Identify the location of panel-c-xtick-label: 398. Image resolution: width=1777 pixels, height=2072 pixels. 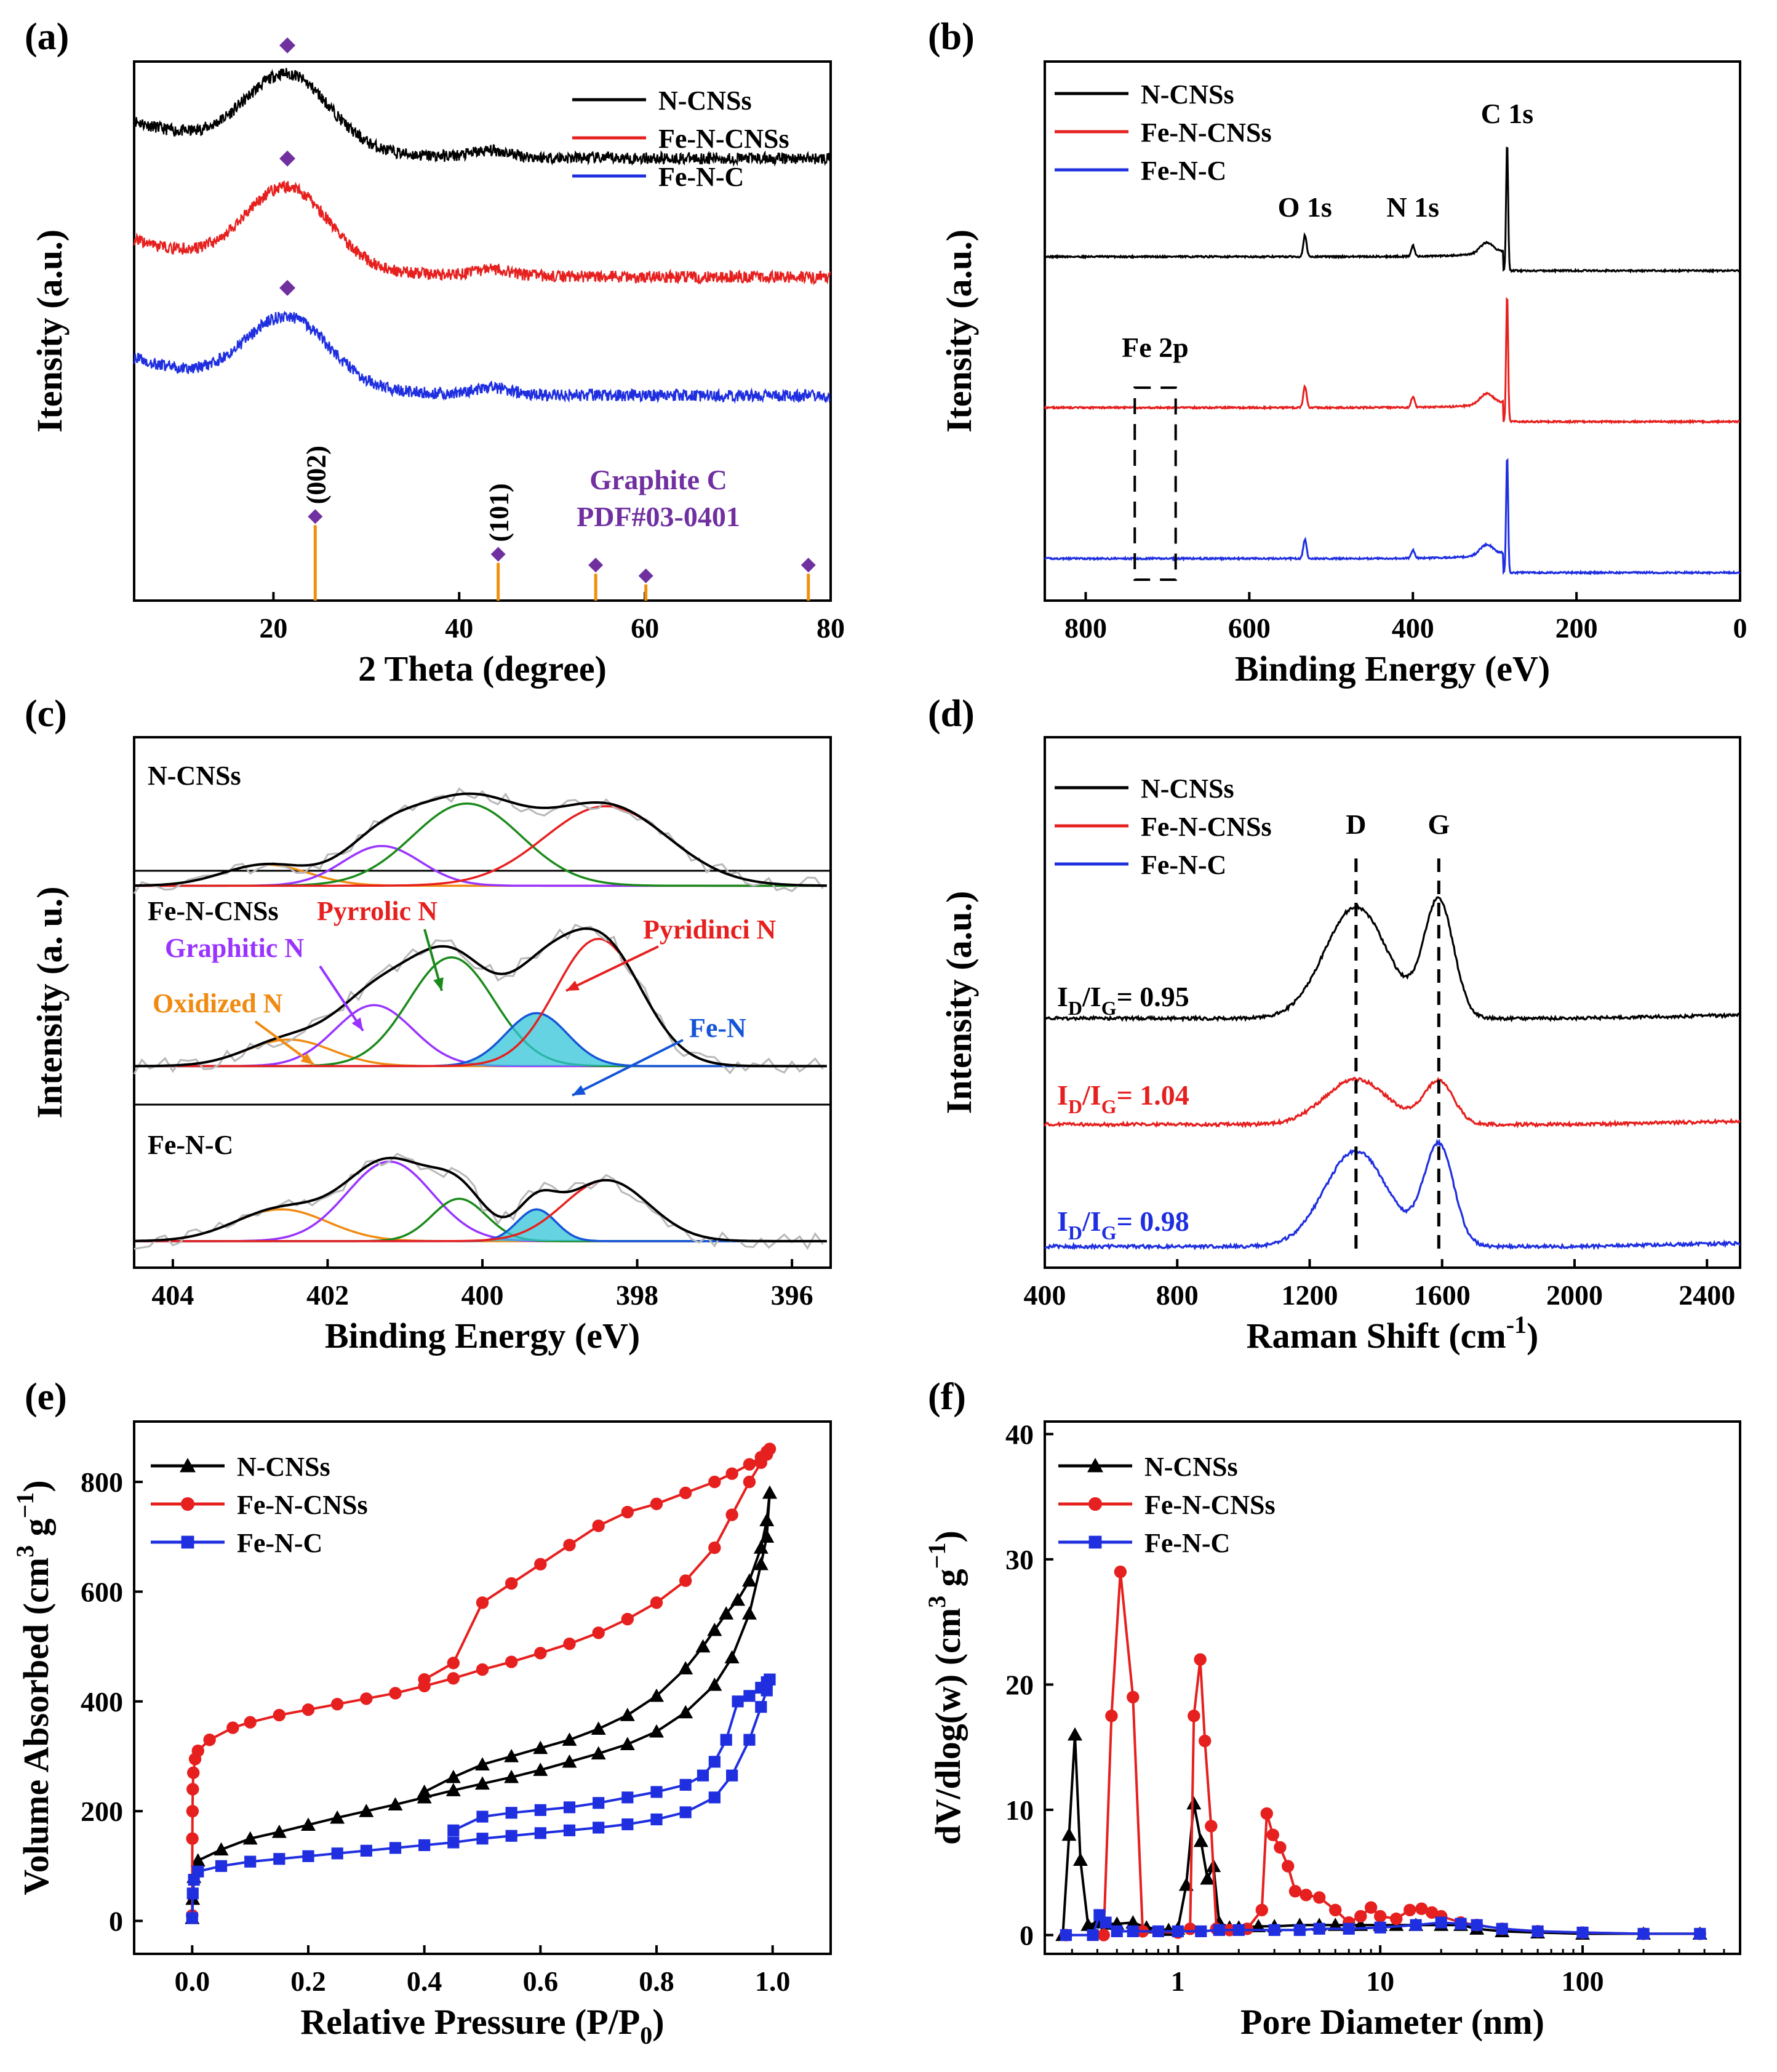
(637, 1295).